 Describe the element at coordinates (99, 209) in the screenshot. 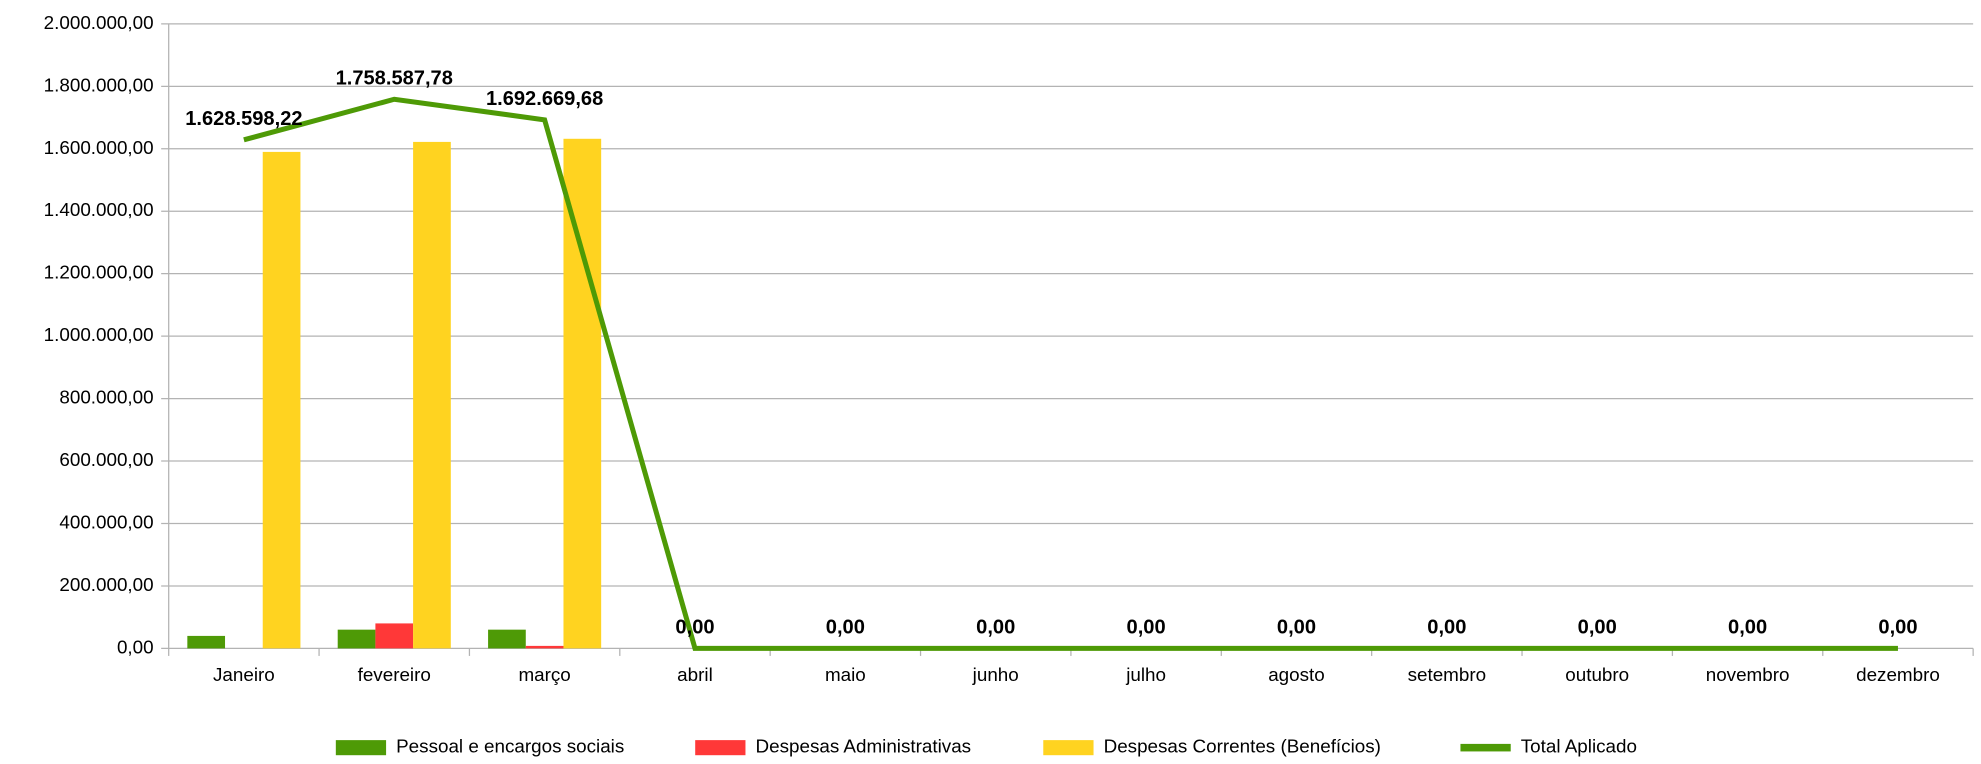

I see `y-tick-label: 1.400.000,00` at that location.